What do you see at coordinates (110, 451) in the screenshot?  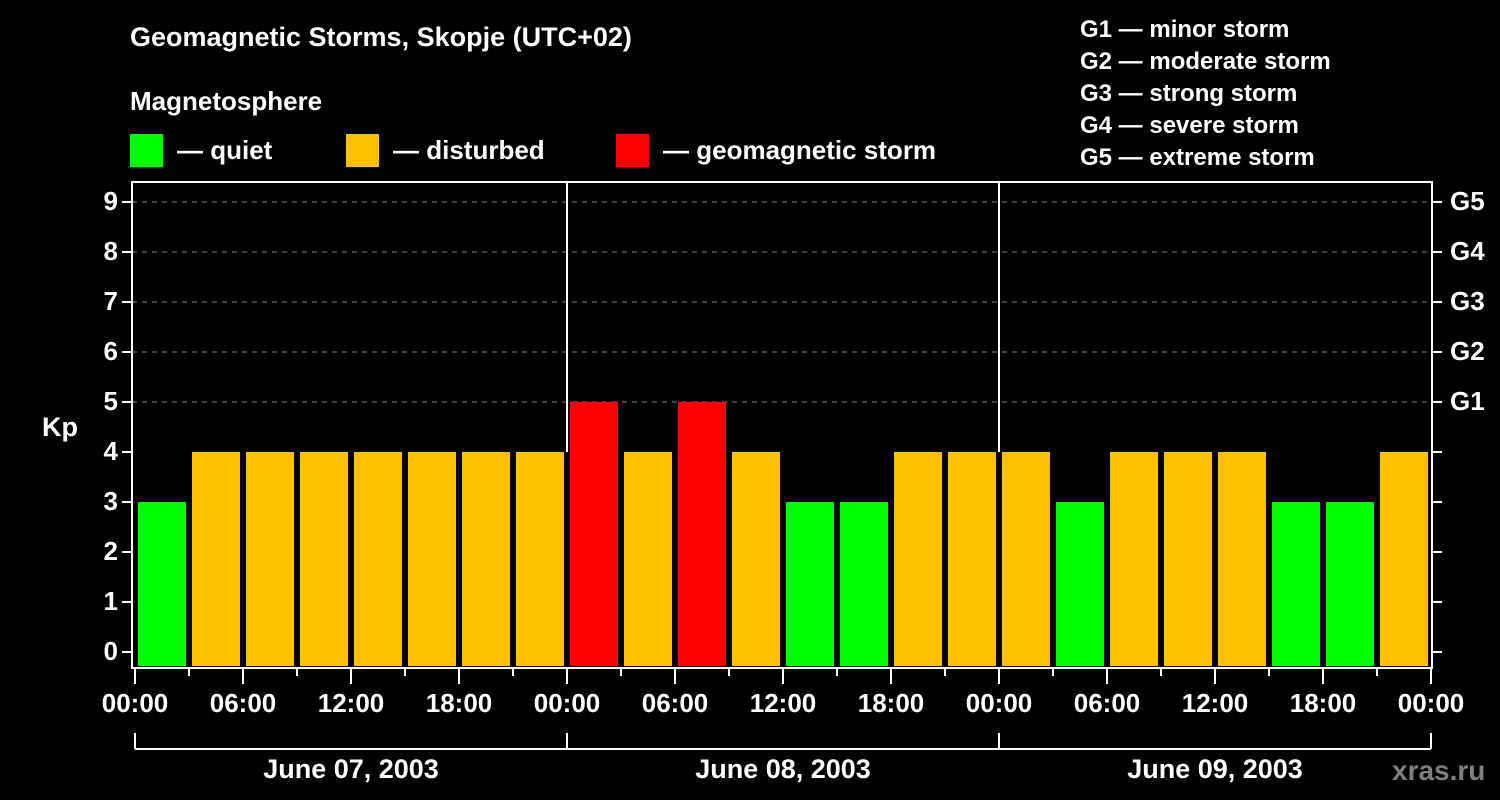 I see `y-tick-label: 4` at bounding box center [110, 451].